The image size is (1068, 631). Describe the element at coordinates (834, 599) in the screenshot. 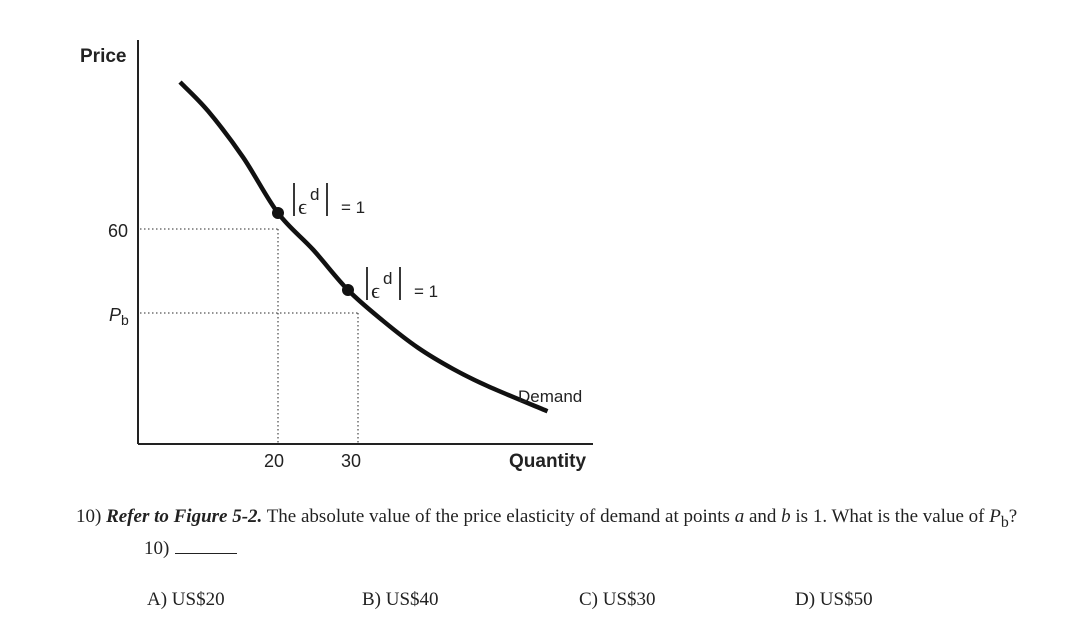

I see `option-d: D) US$50` at that location.